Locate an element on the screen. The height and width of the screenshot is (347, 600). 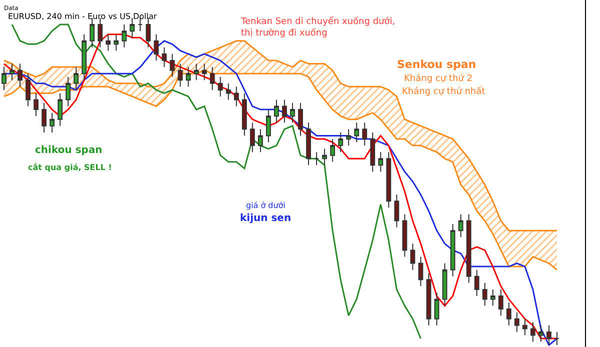
annotation: chikou span is located at coordinates (68, 150).